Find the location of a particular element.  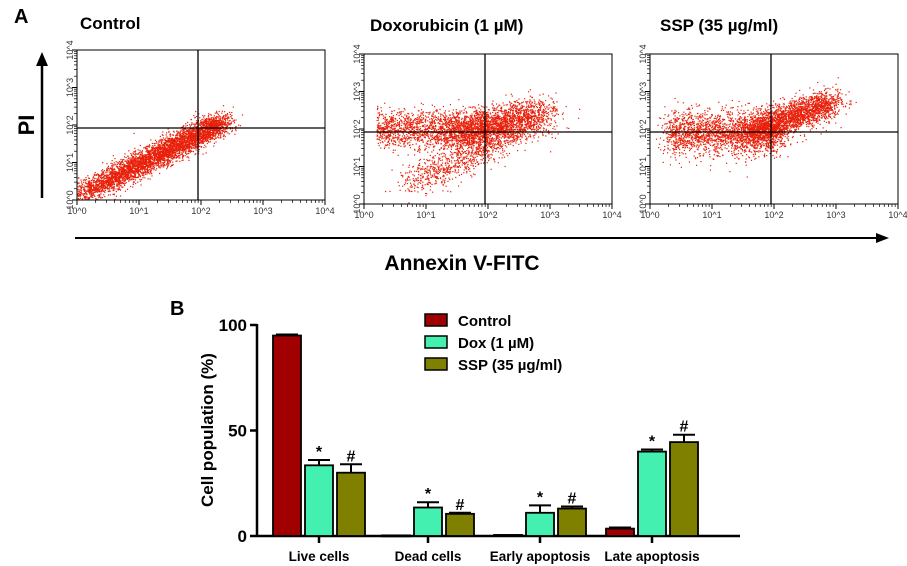

scatter-points is located at coordinates (478, 146).